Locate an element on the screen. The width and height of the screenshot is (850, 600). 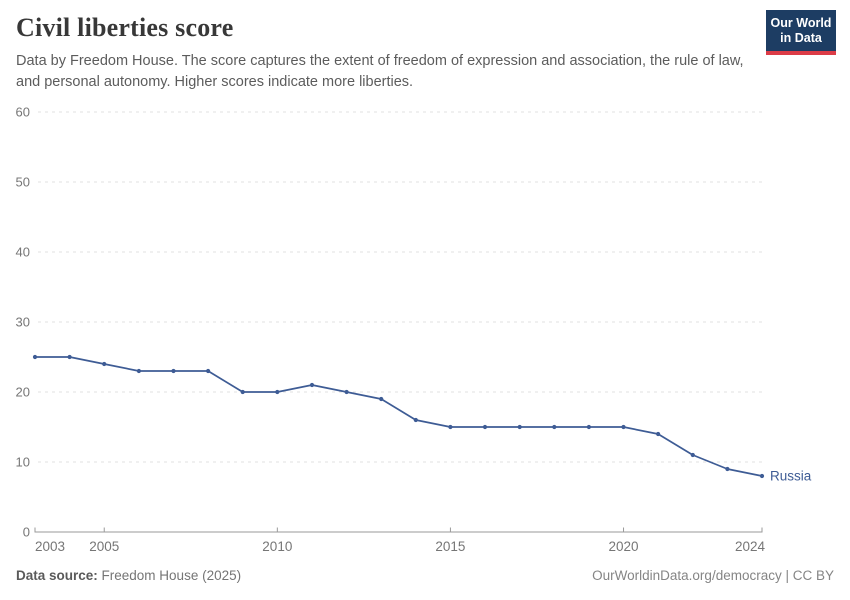
owid-logo: Our World in Data is located at coordinates (801, 32).